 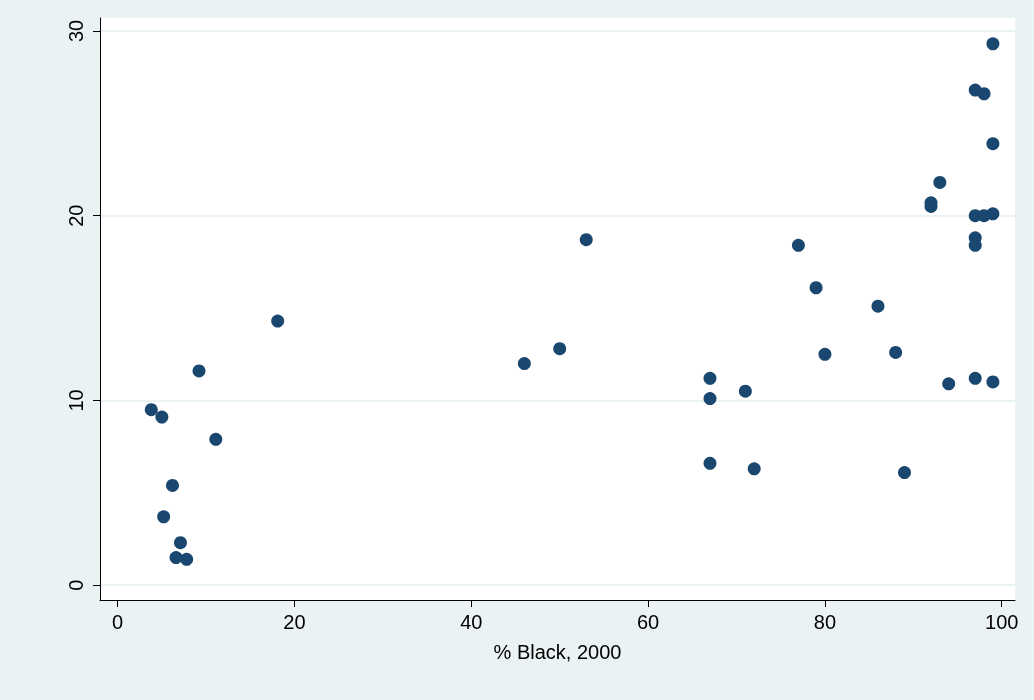 I want to click on y-tick-label: 20, so click(x=76, y=215).